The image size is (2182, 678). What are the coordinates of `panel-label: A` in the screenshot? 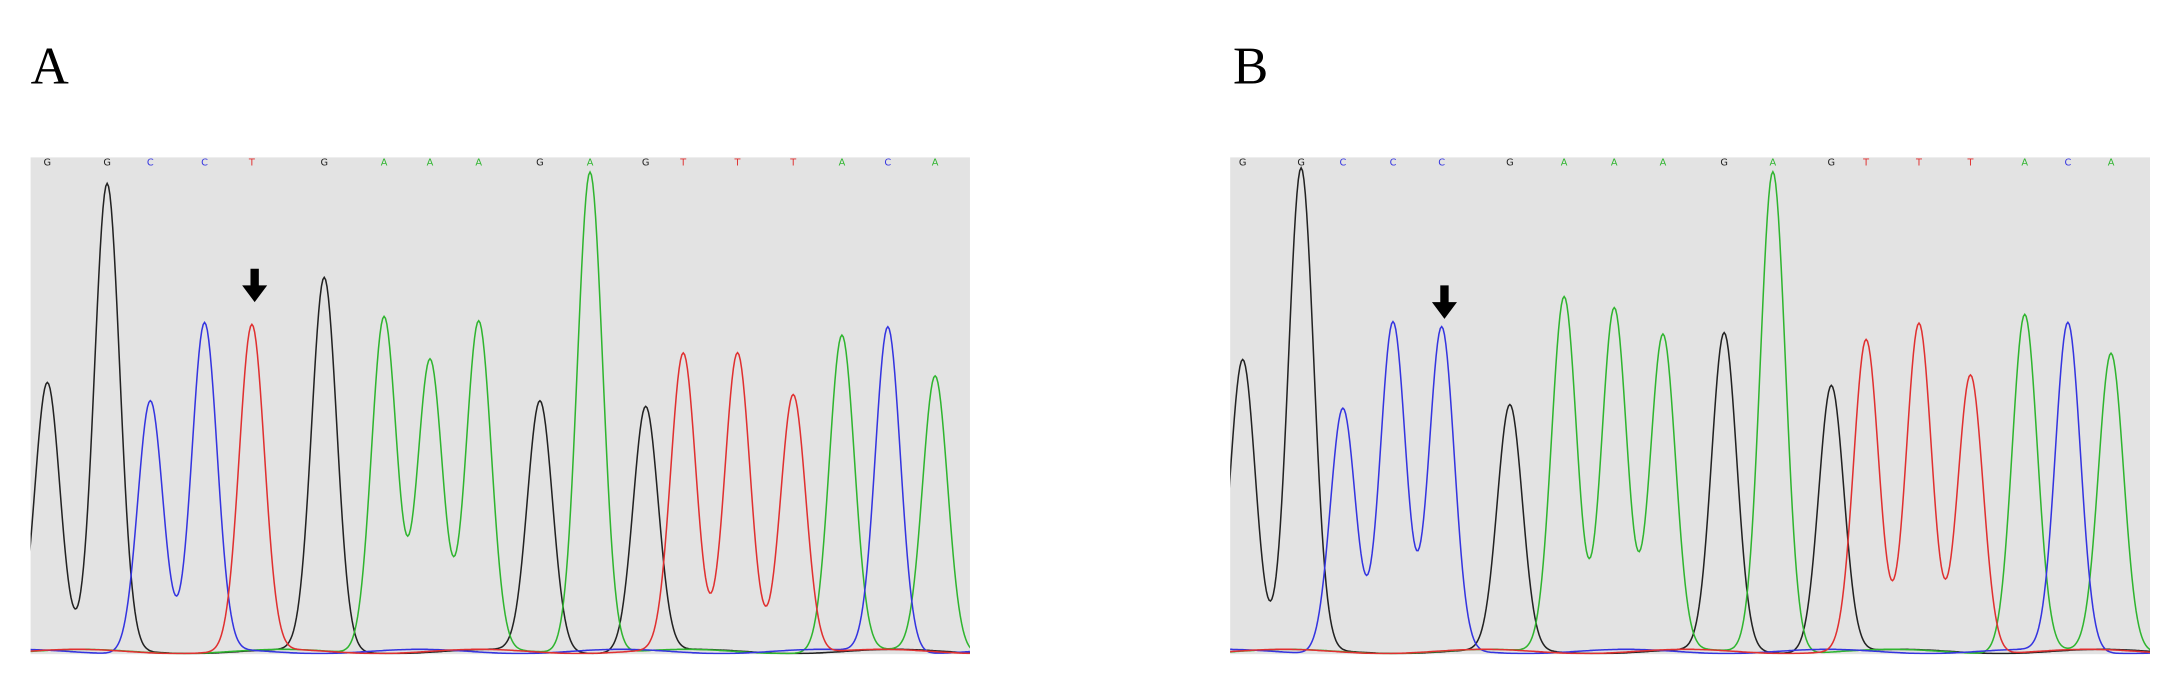 It's located at (50, 67).